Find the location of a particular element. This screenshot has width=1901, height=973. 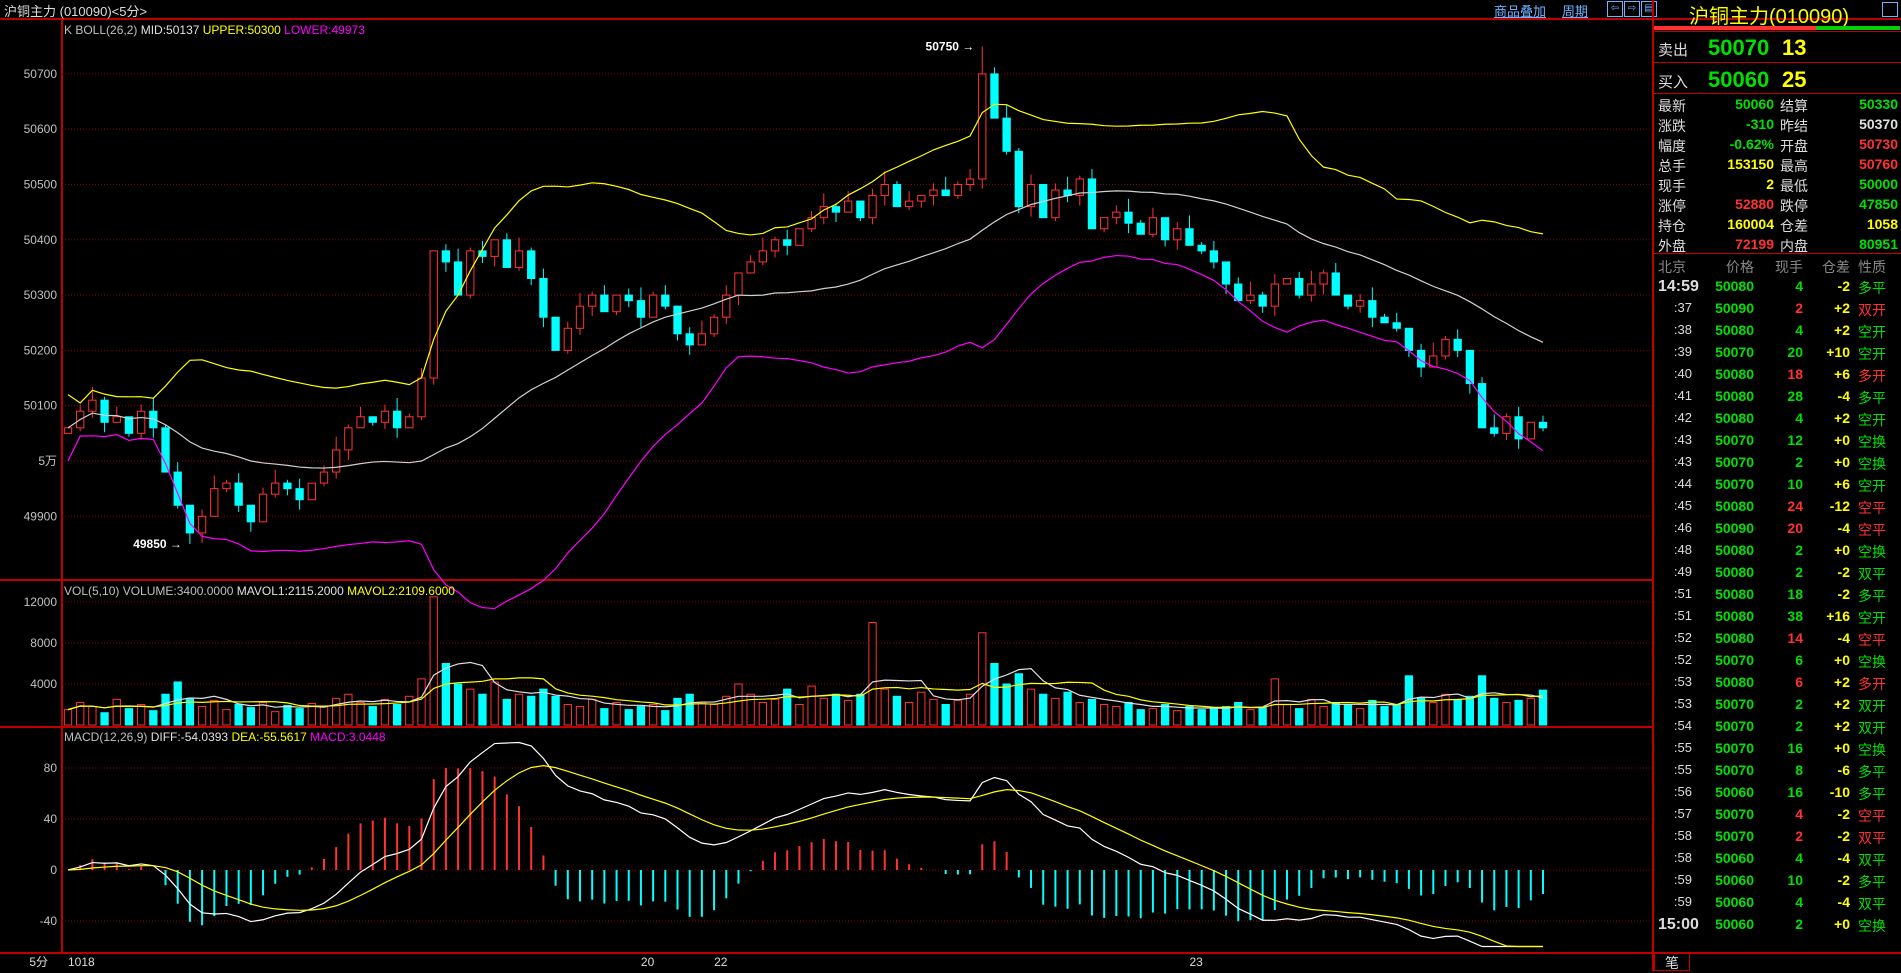

trade-oi-change: +2 is located at coordinates (1842, 704).